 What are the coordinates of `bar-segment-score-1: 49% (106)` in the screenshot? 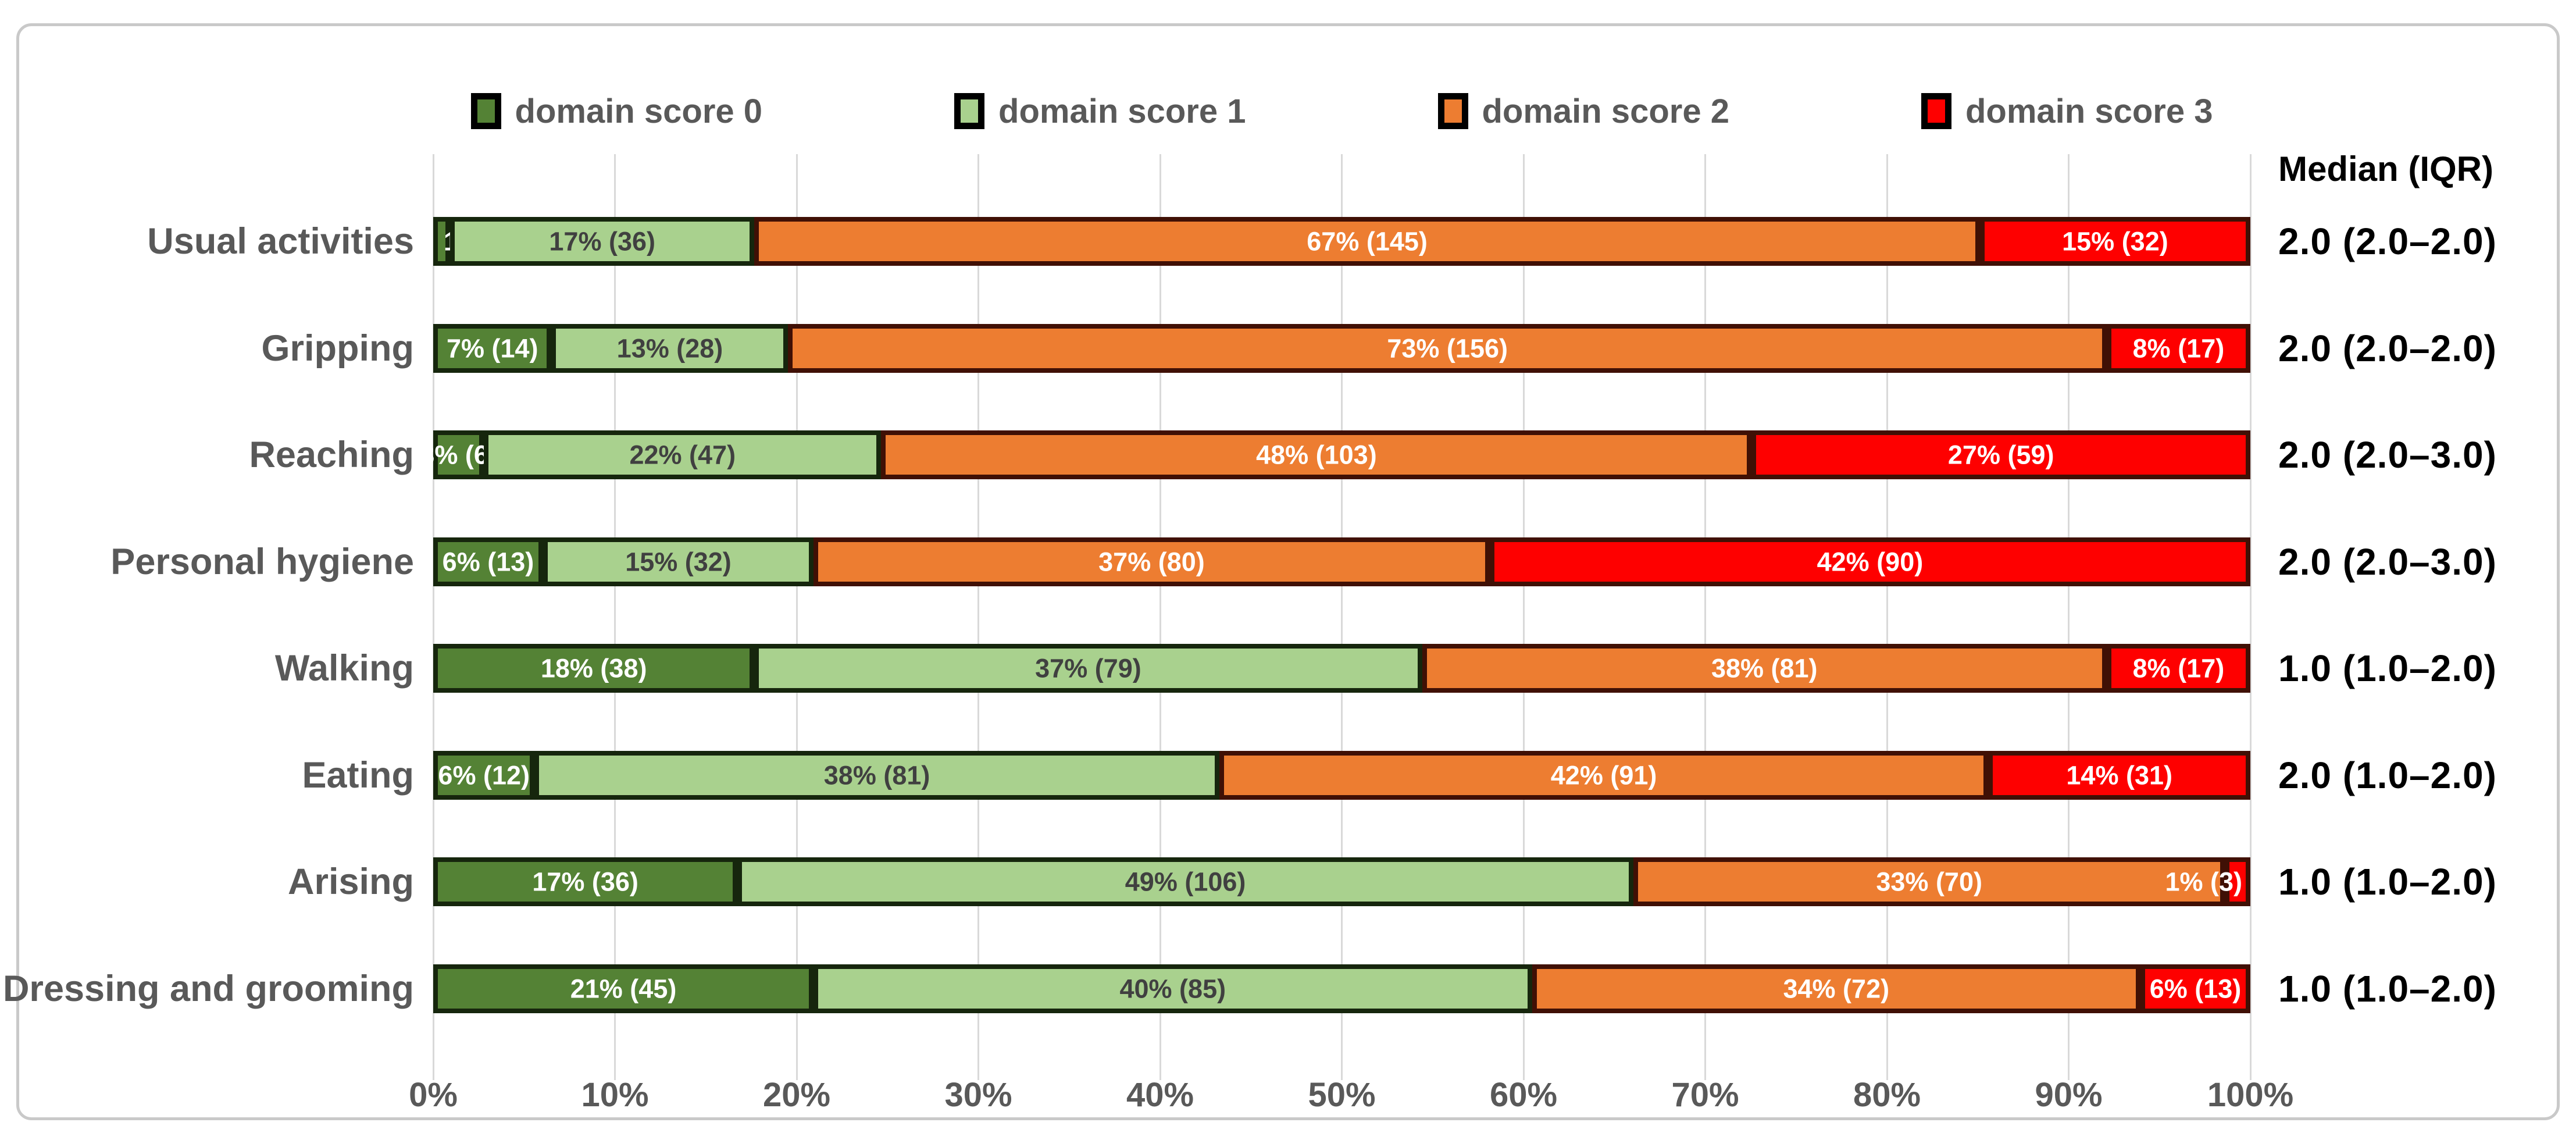 It's located at (1185, 881).